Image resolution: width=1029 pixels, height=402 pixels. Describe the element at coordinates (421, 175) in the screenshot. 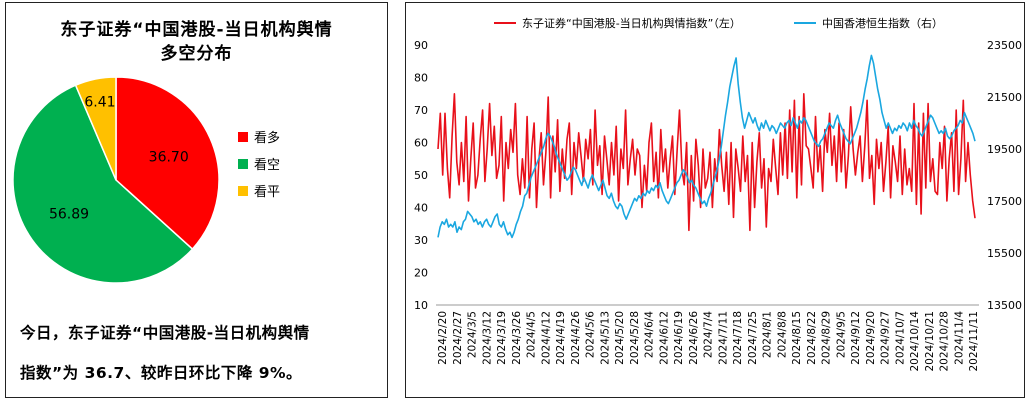

I see `y-left-tick-label: 50` at that location.